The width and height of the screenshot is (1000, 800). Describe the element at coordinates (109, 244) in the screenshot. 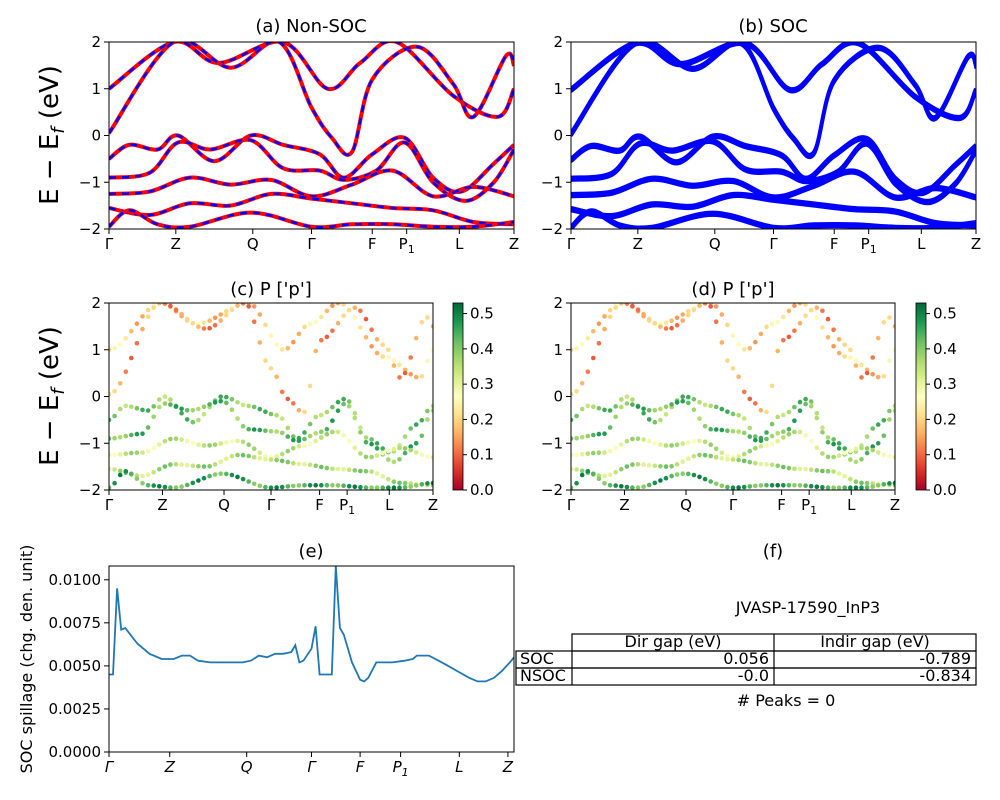

I see `panel-a-xtick-label-0: Γ` at that location.